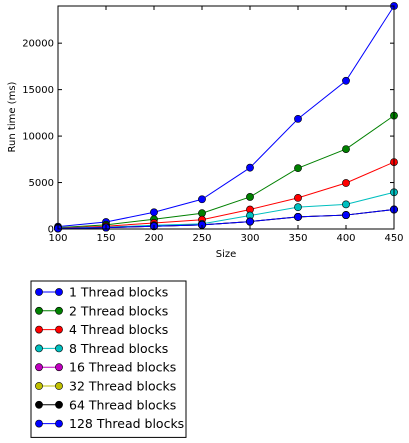 The height and width of the screenshot is (443, 409). I want to click on y-tick-label: 0, so click(51, 230).